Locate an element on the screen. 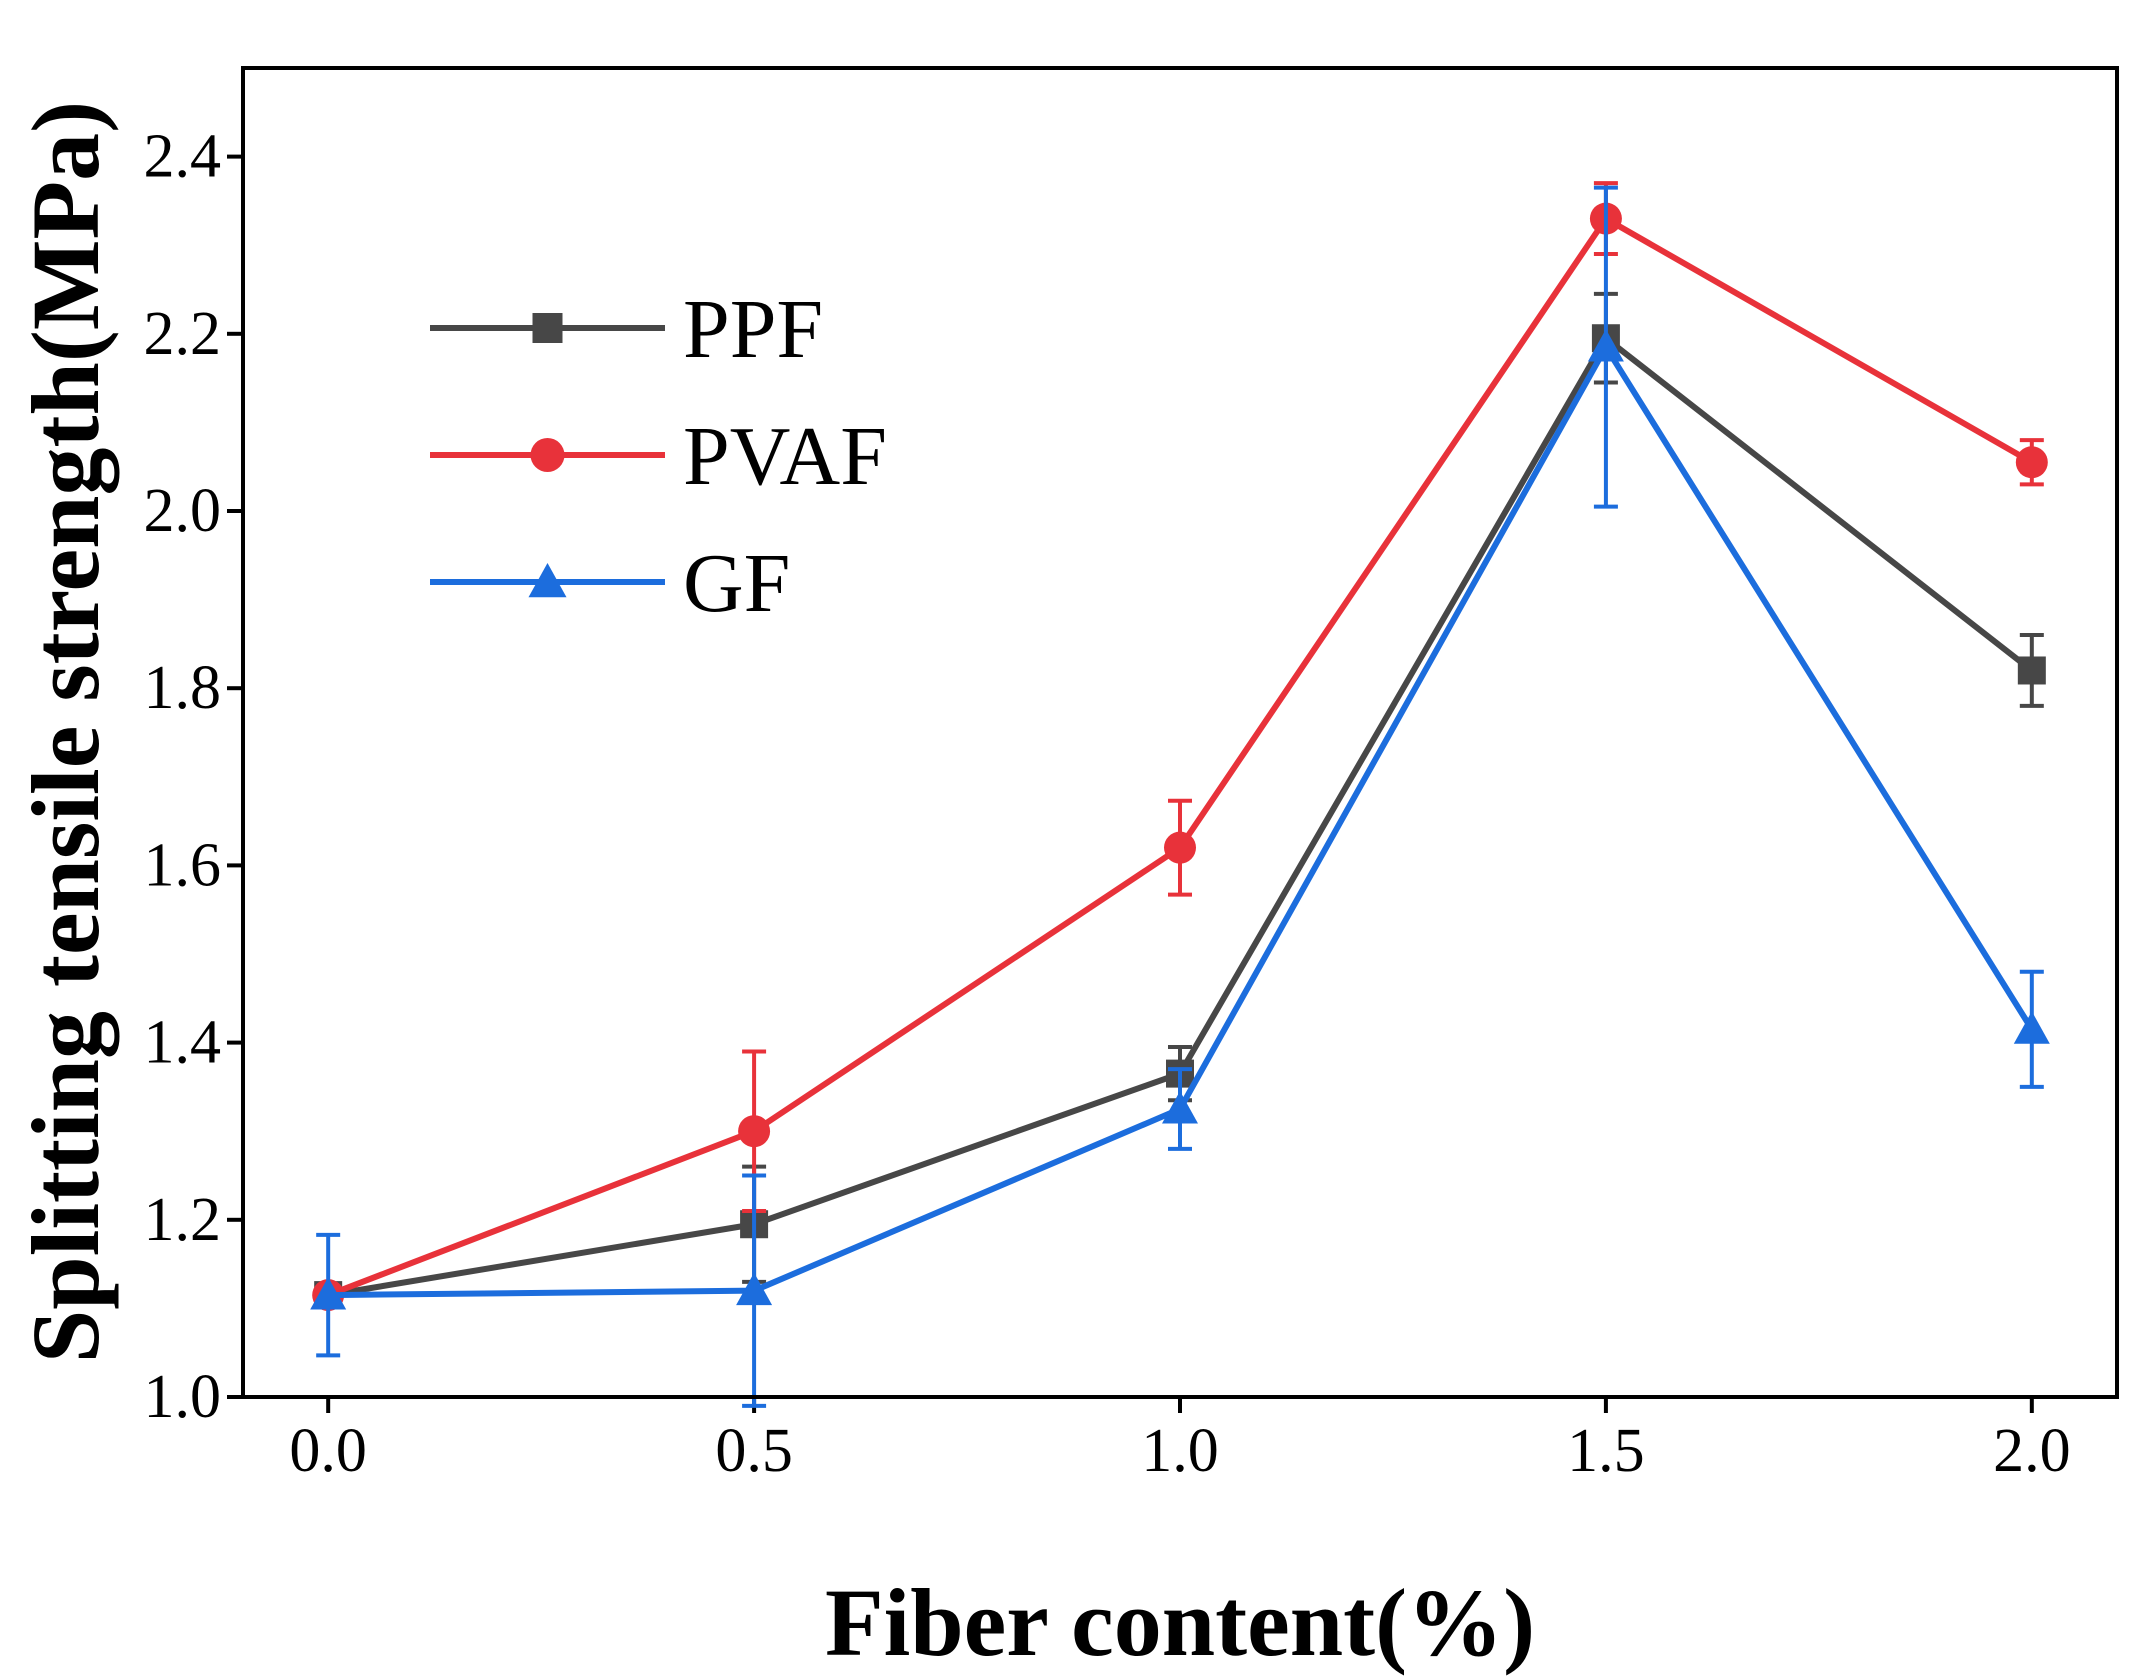 The image size is (2149, 1676). data-point-ppf is located at coordinates (2031, 670).